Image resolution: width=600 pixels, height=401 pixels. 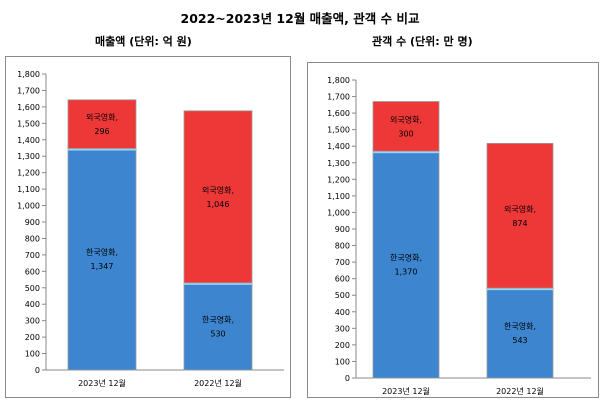 I want to click on revenue-data-label-value: 1,347, so click(x=102, y=266).